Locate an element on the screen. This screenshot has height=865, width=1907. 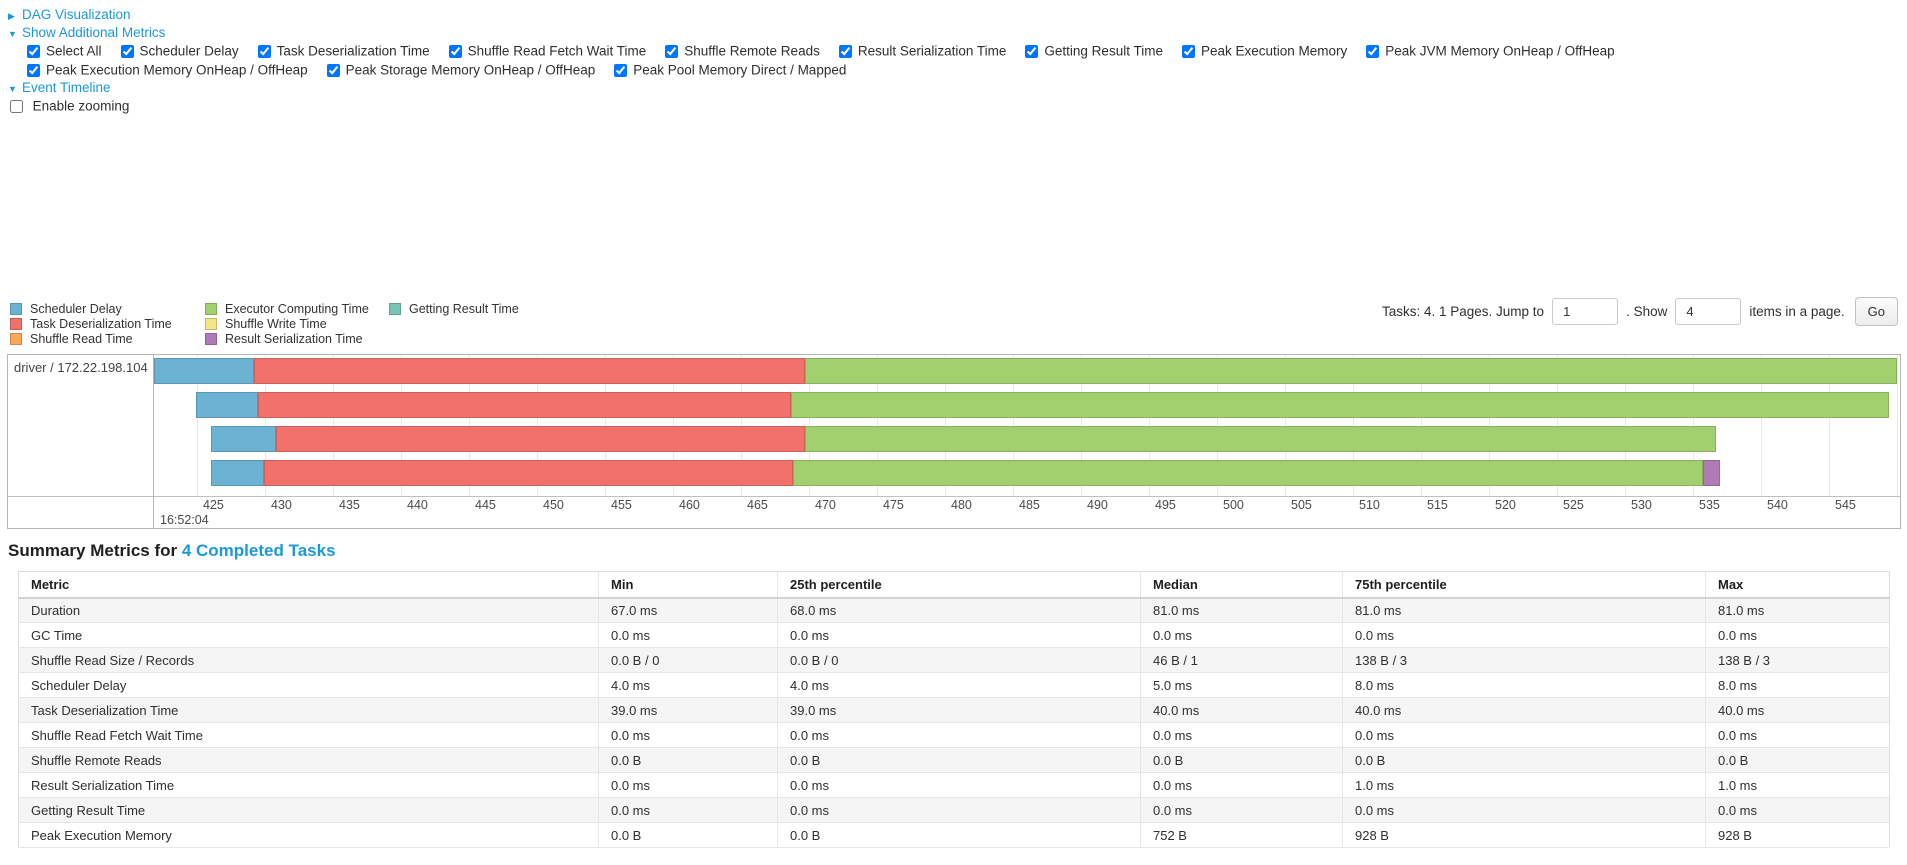
metric-checkbox-row: Peak JVM Memory OnHeap / OffHeap is located at coordinates (1490, 51).